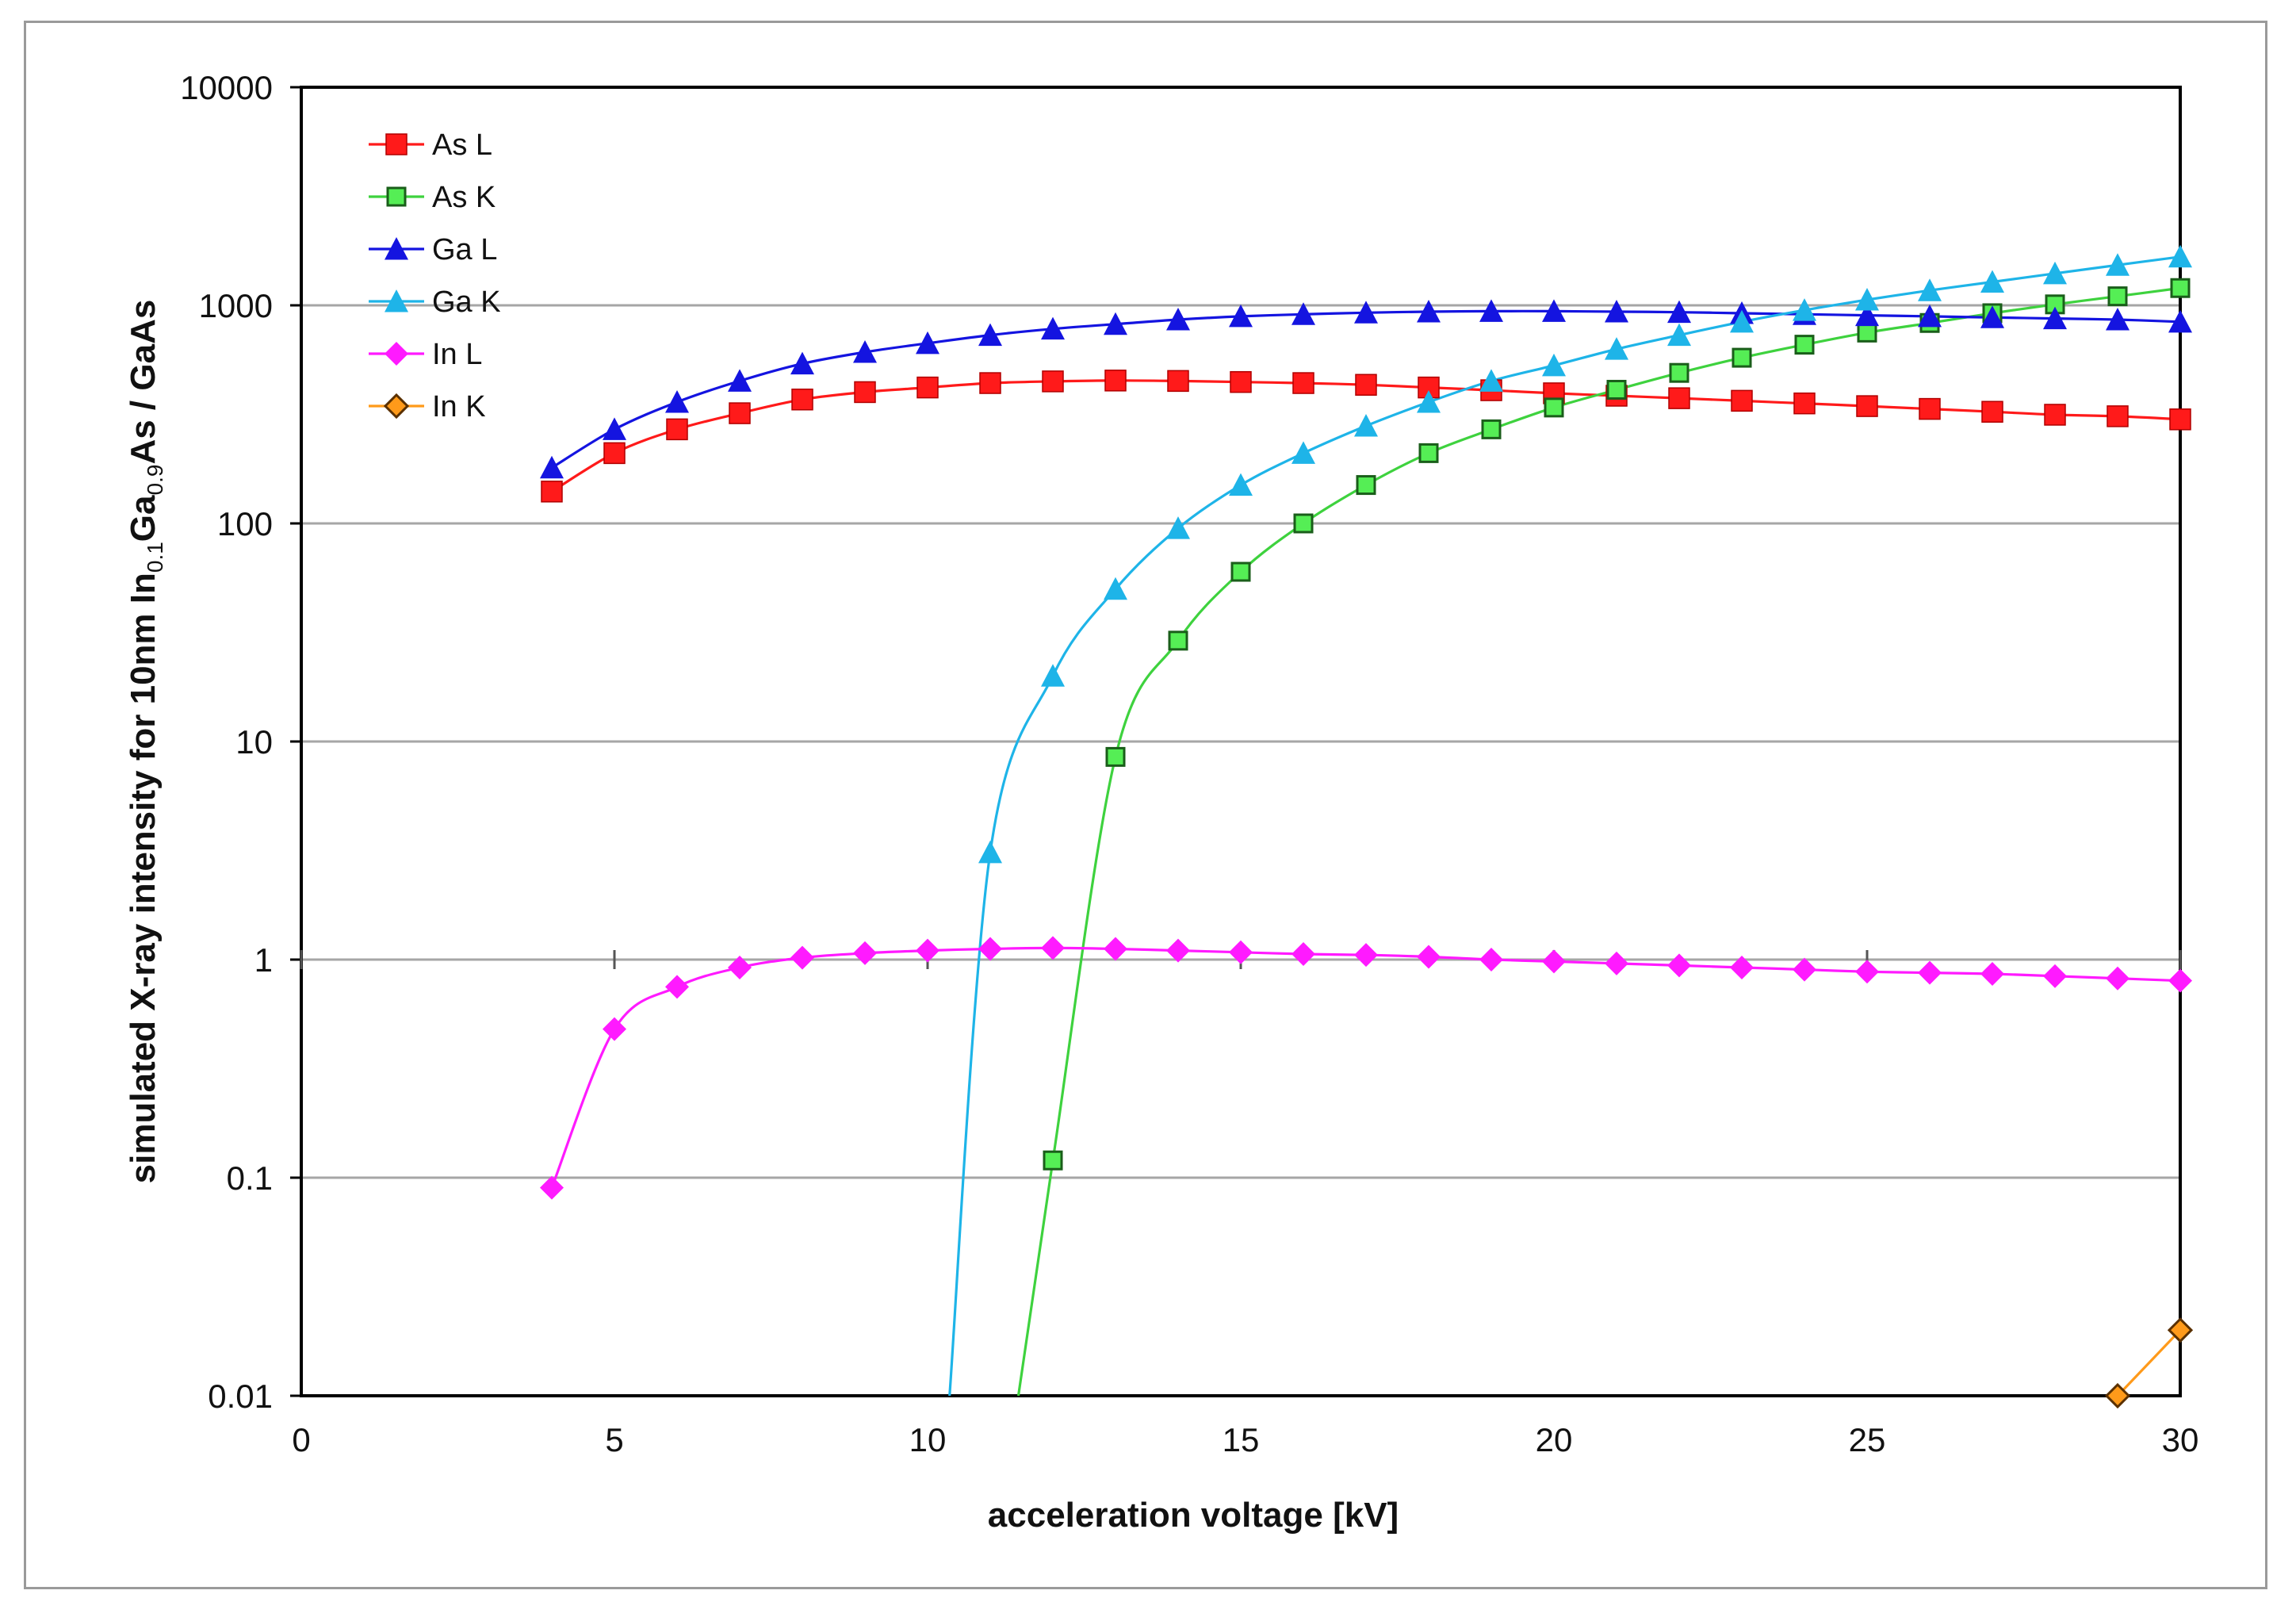 This screenshot has width=2296, height=1621. What do you see at coordinates (227, 87) in the screenshot?
I see `y-tick-label-6: 10000` at bounding box center [227, 87].